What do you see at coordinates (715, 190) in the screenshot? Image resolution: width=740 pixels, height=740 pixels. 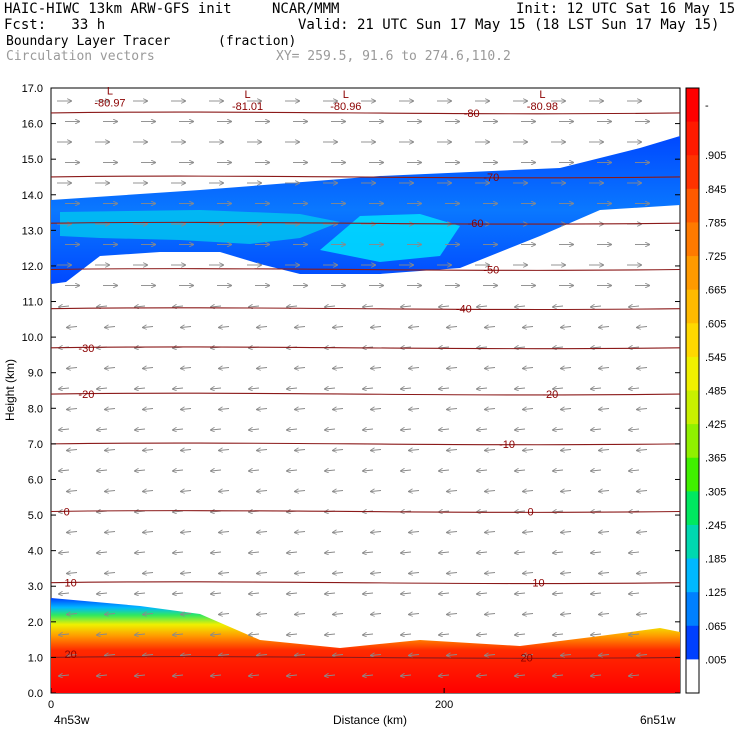 I see `colorbar-label: .845` at bounding box center [715, 190].